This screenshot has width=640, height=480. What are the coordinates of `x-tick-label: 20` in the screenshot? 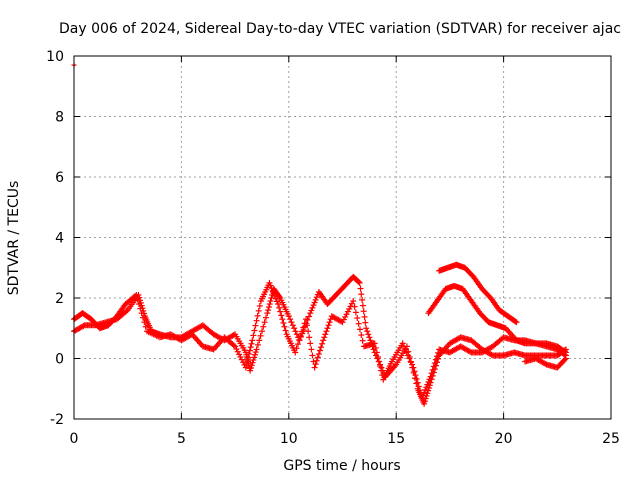 It's located at (504, 439).